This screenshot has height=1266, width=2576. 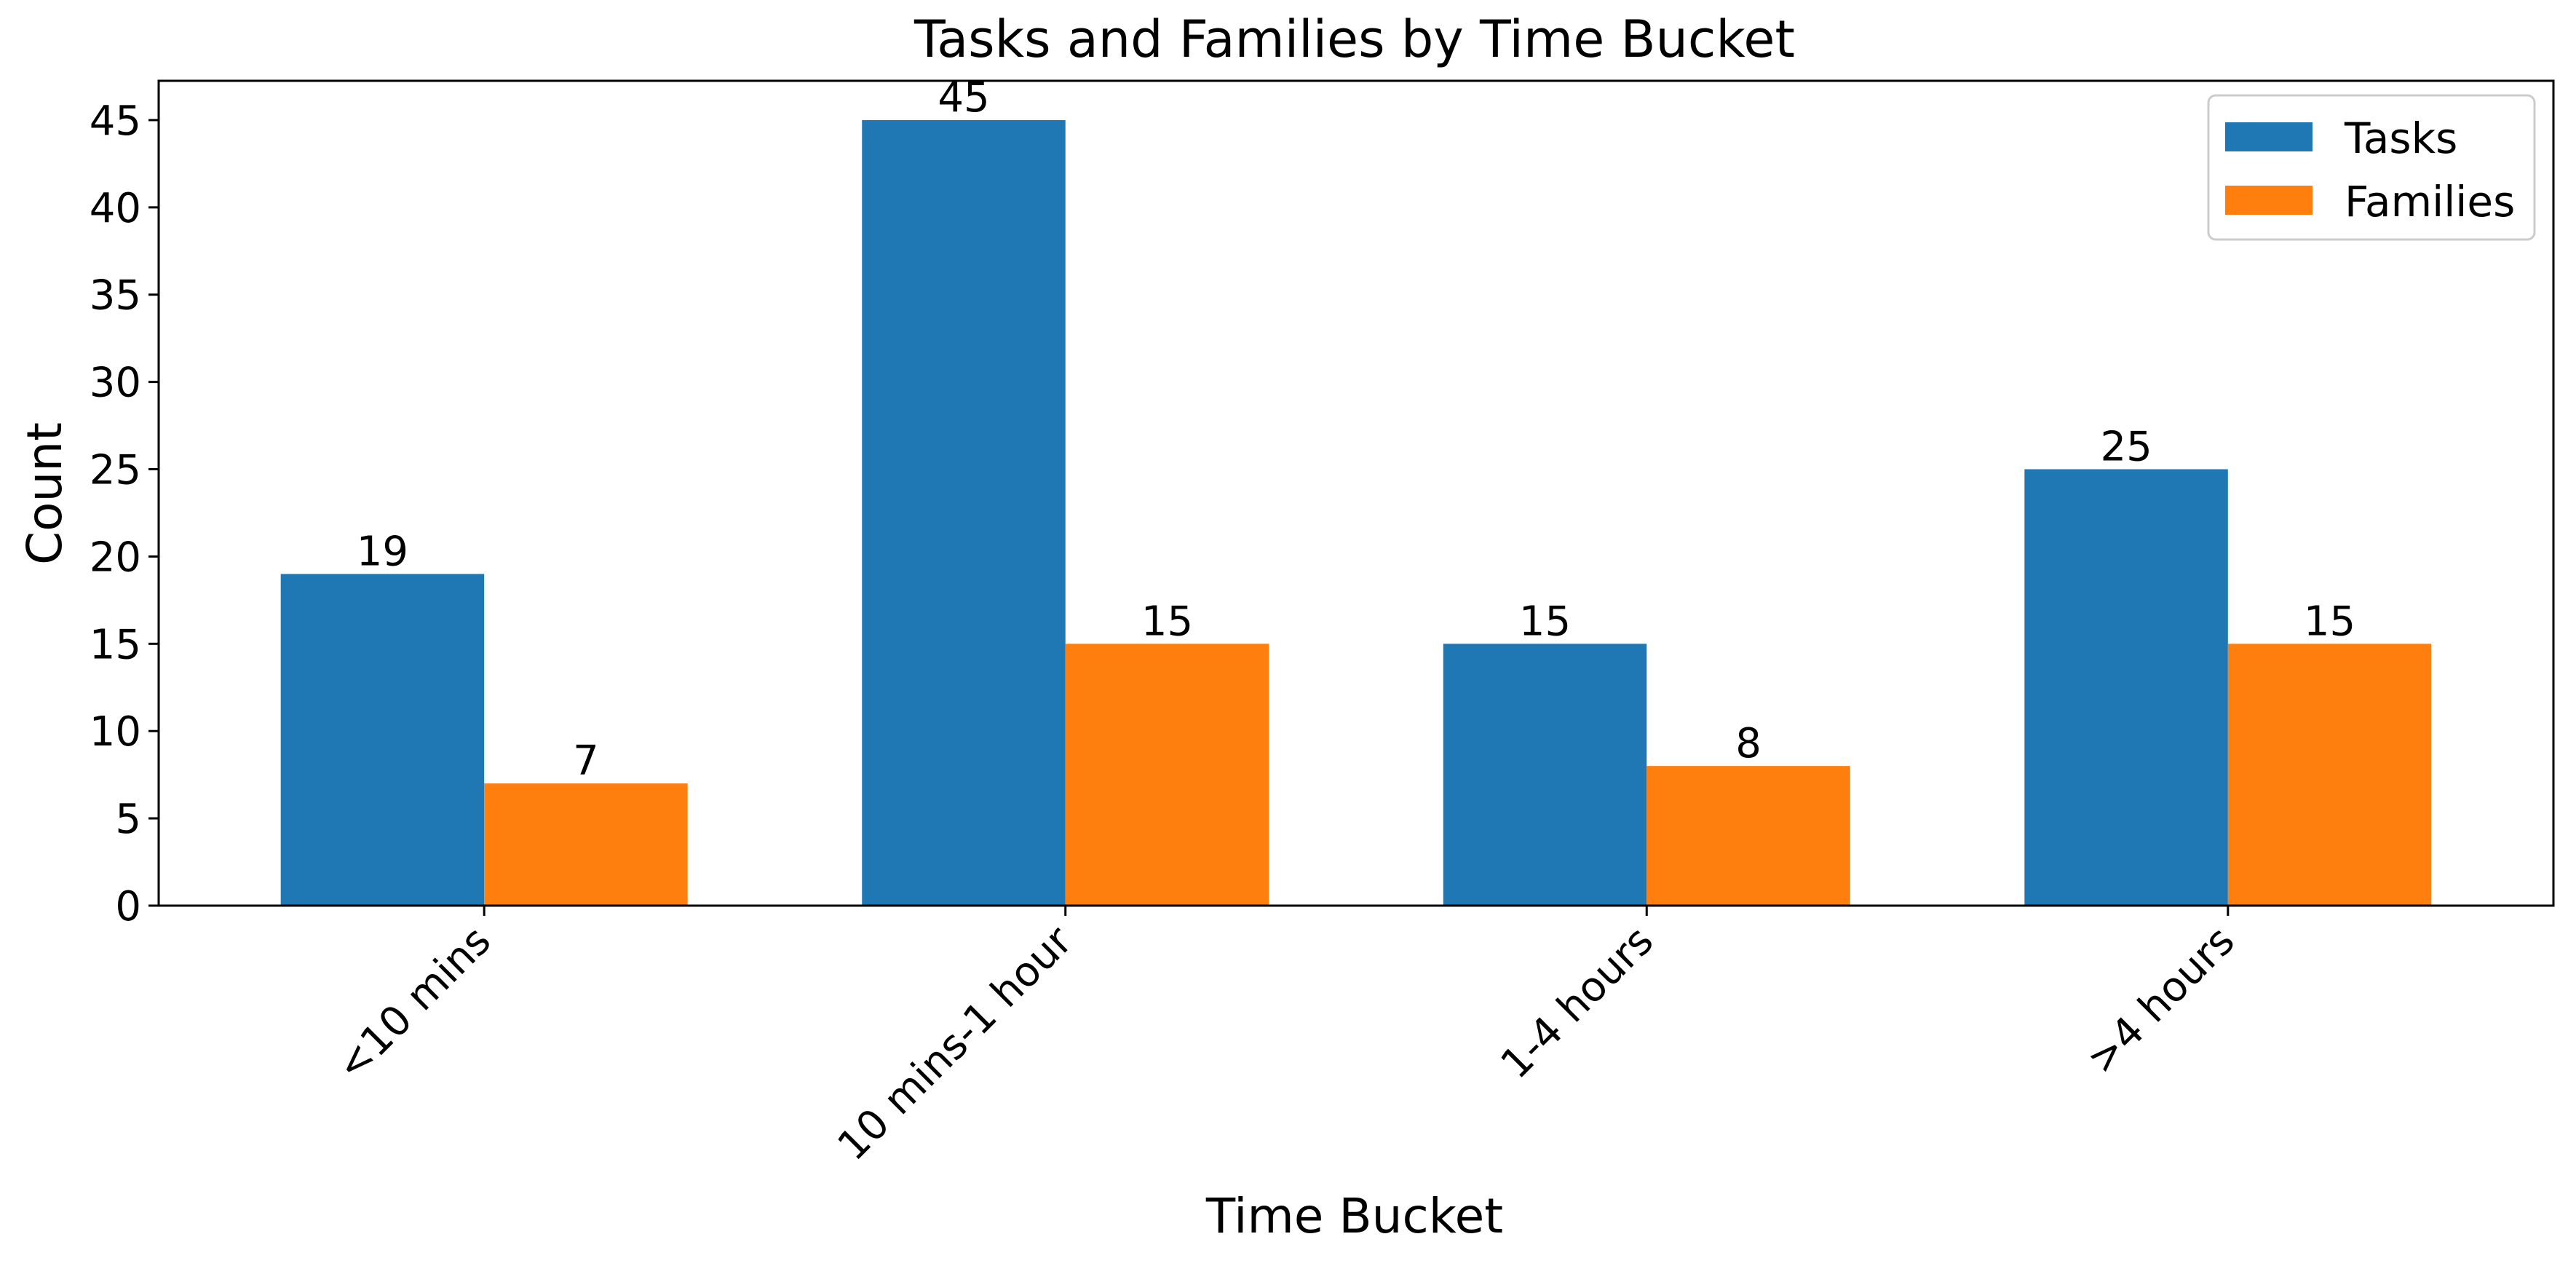 What do you see at coordinates (115, 208) in the screenshot?
I see `y-tick-label: 40` at bounding box center [115, 208].